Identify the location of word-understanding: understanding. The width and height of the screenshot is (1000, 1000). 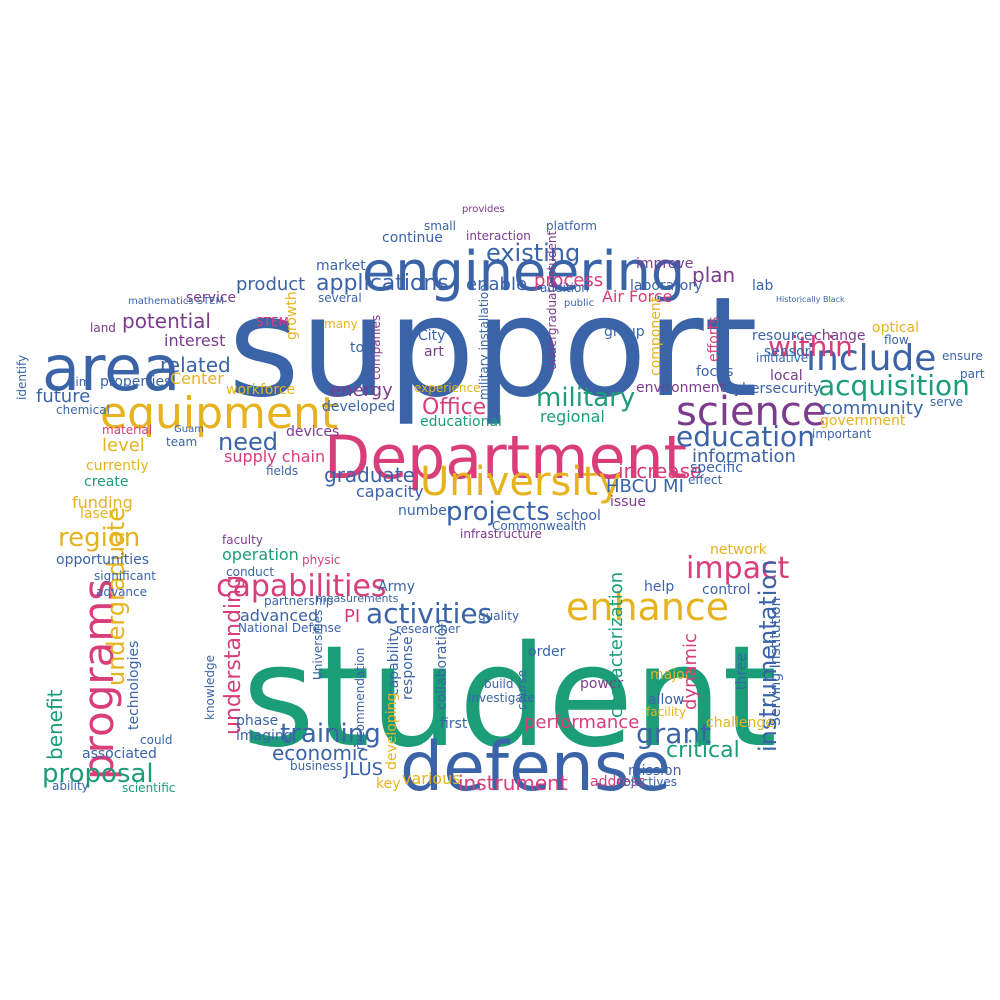
(233, 655).